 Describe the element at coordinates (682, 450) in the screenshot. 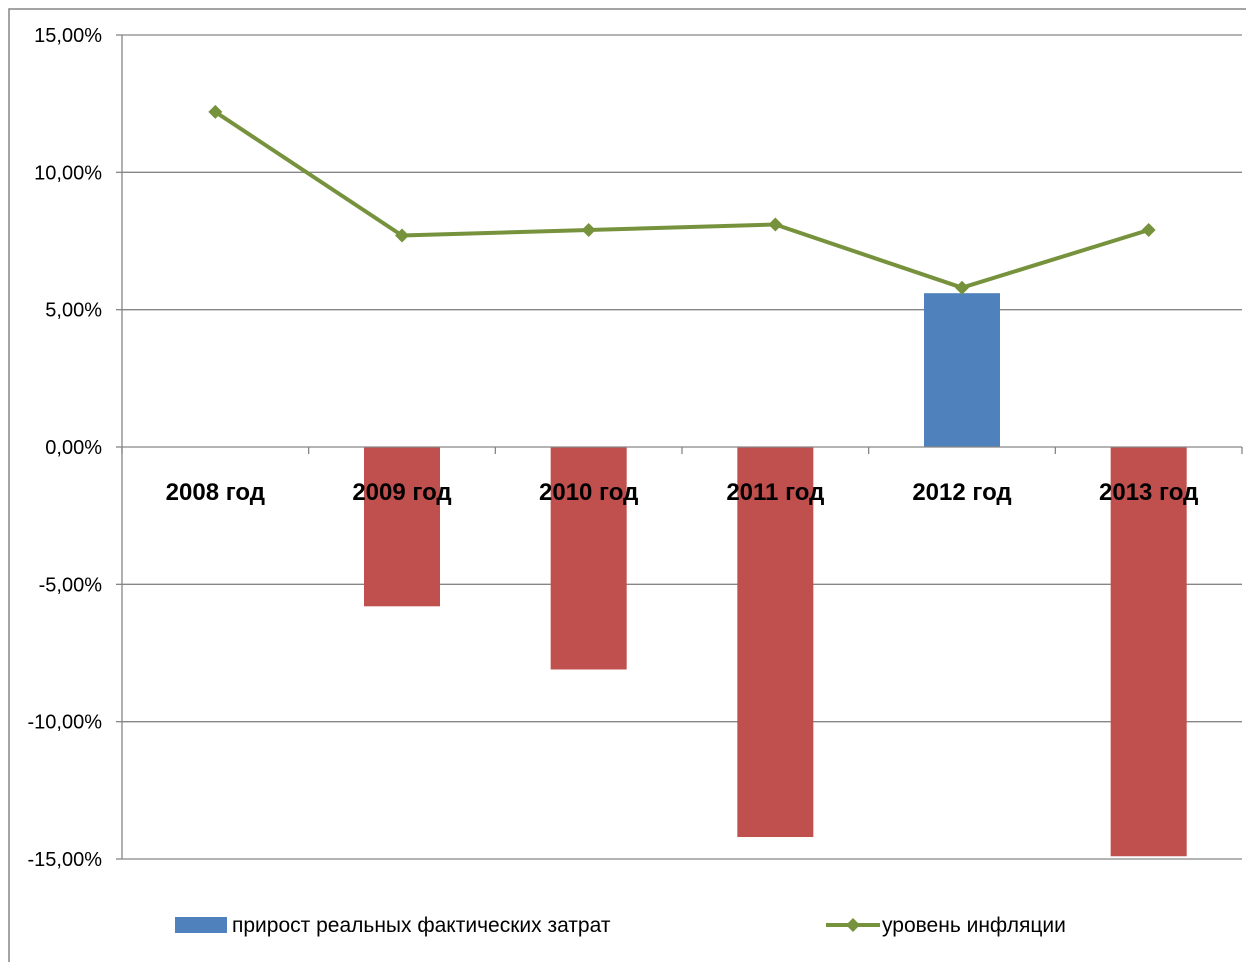

I see `x-axis` at that location.